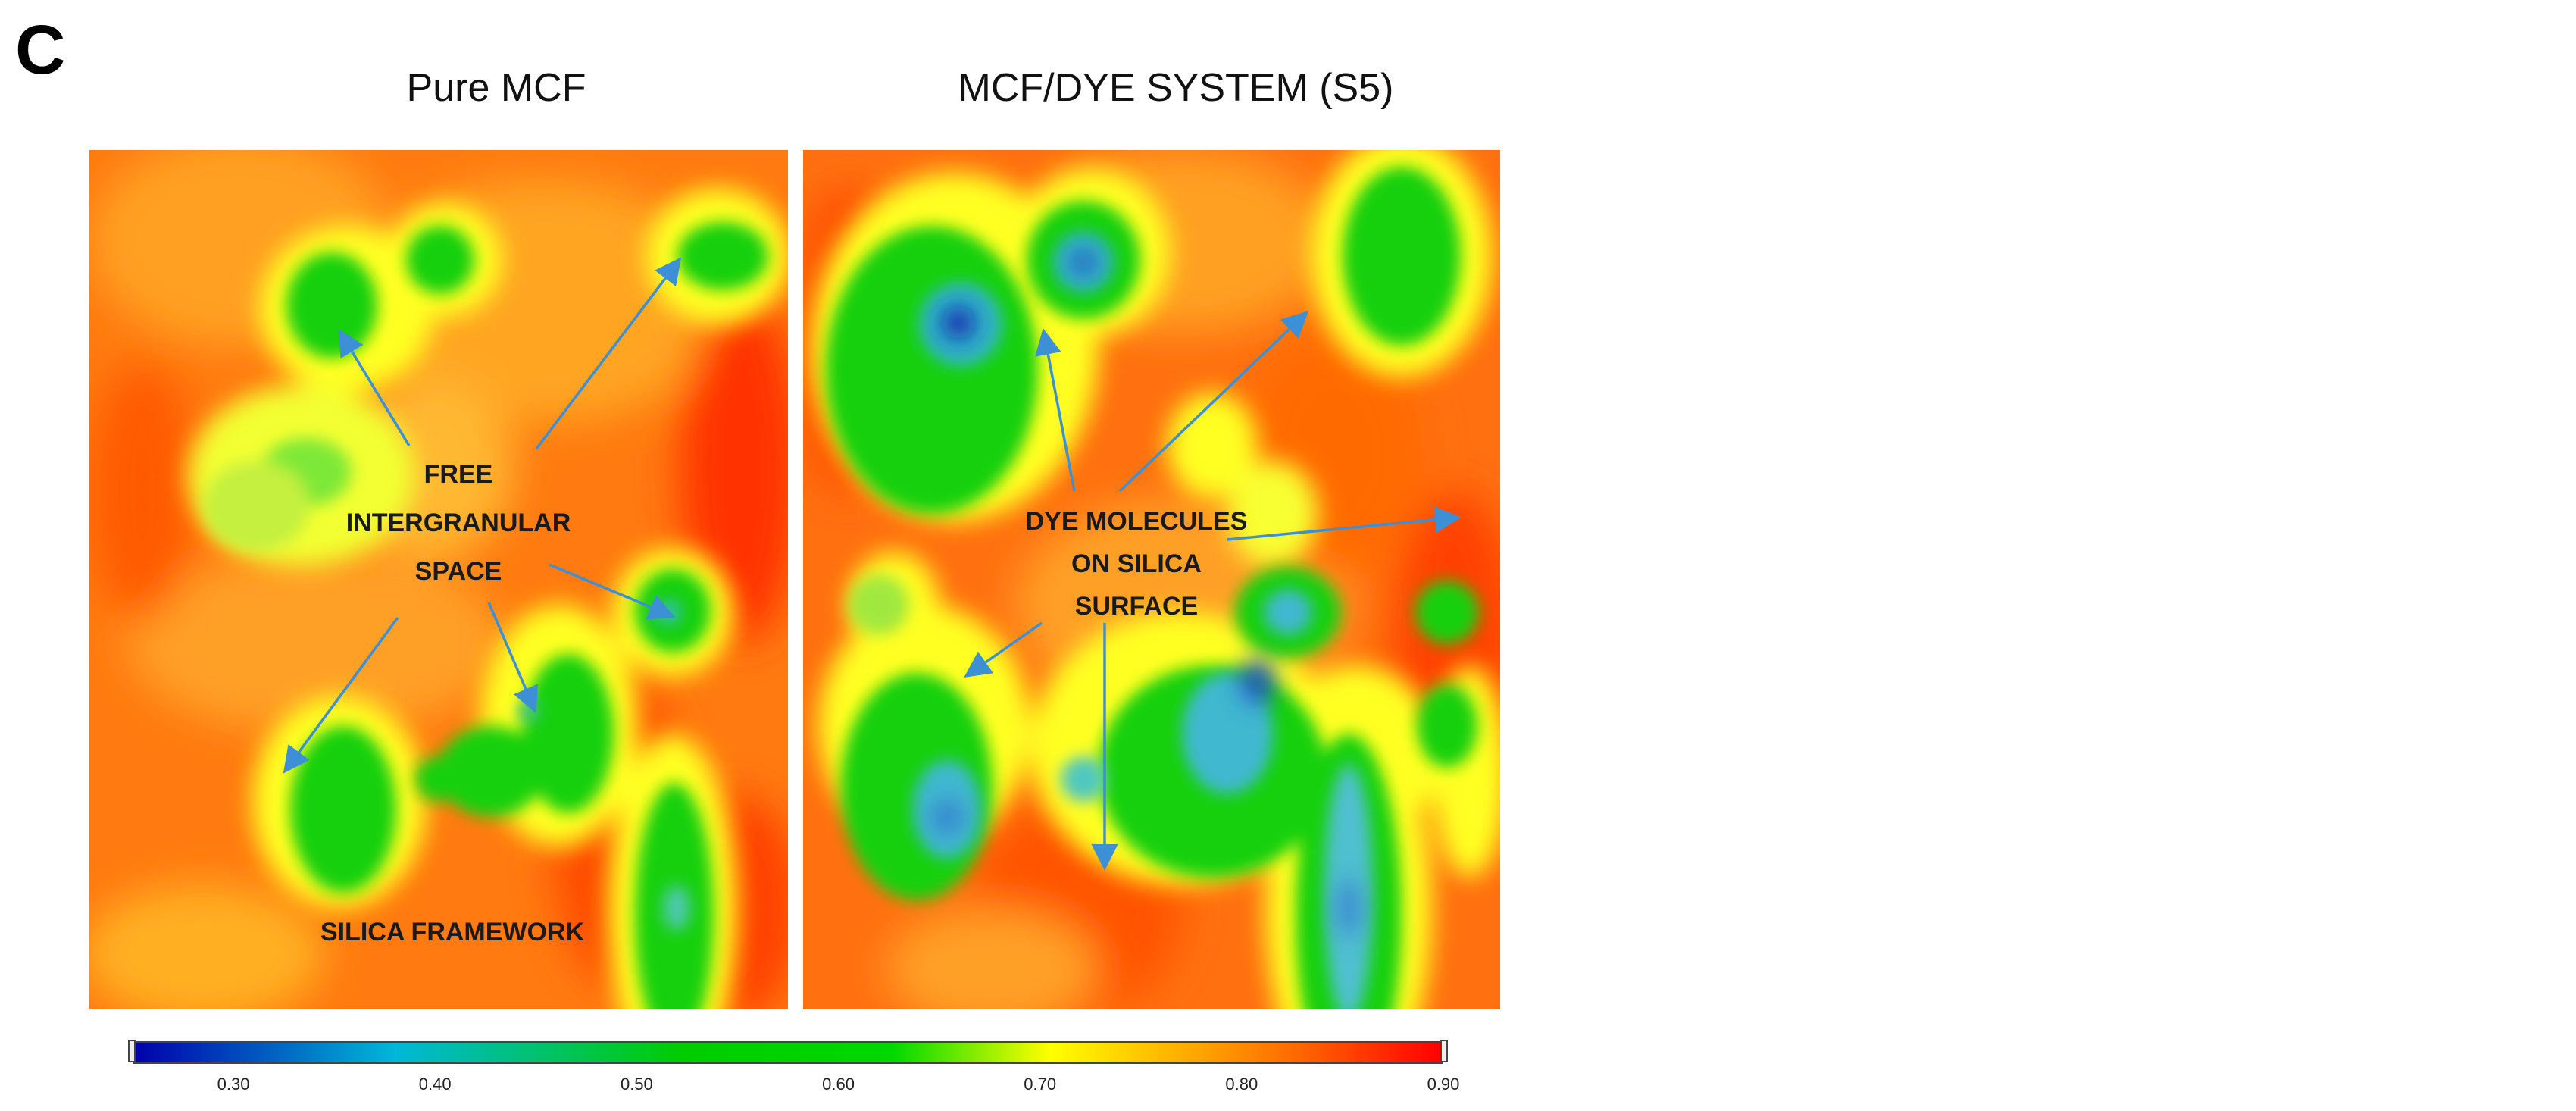 The image size is (2576, 1111). I want to click on annotation-dye-molecules: DYE MOLECULES ON SILICA SURFACE, so click(1137, 563).